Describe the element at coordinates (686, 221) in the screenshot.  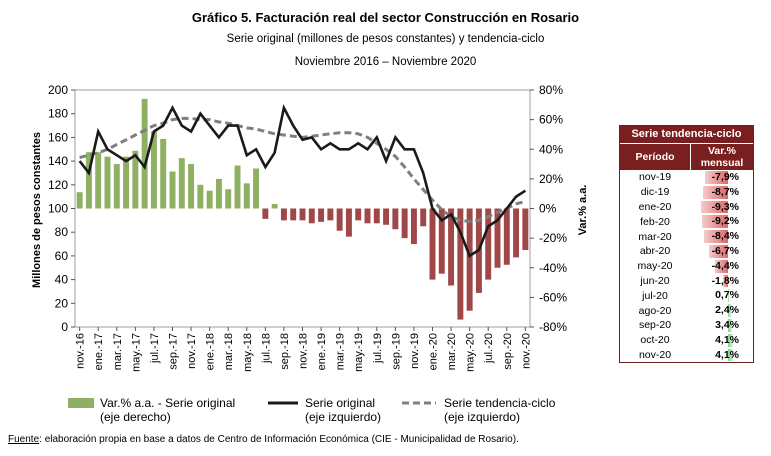
I see `table-row: feb-20 -9,2%` at that location.